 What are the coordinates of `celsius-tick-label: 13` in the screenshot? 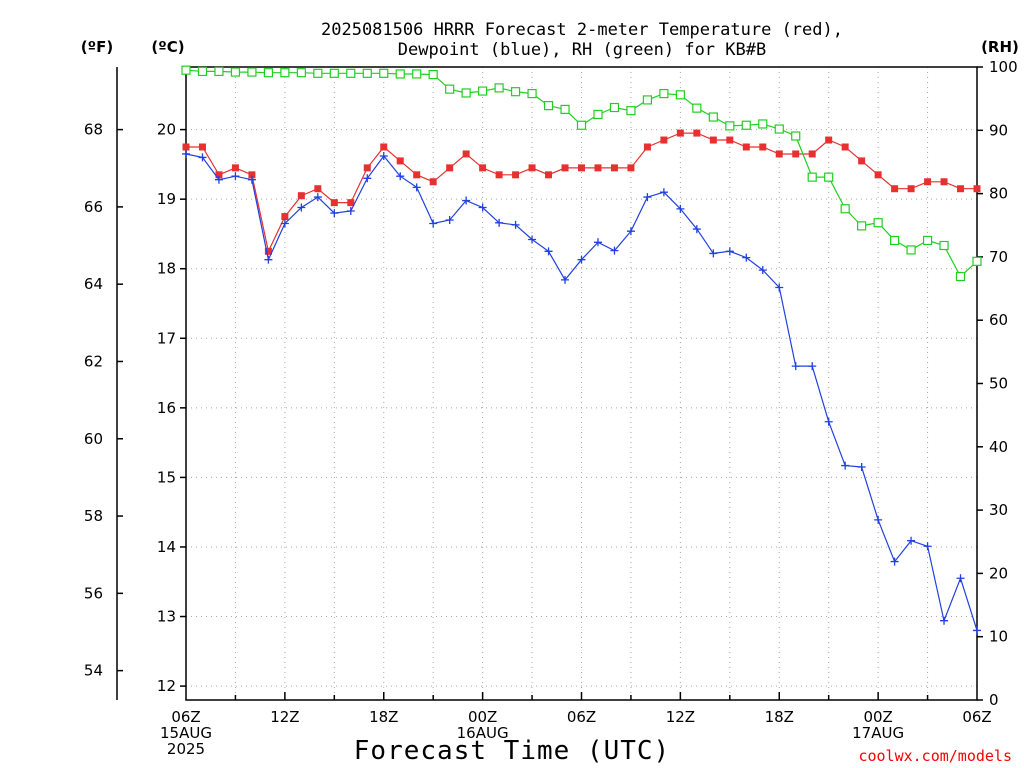 It's located at (166, 617).